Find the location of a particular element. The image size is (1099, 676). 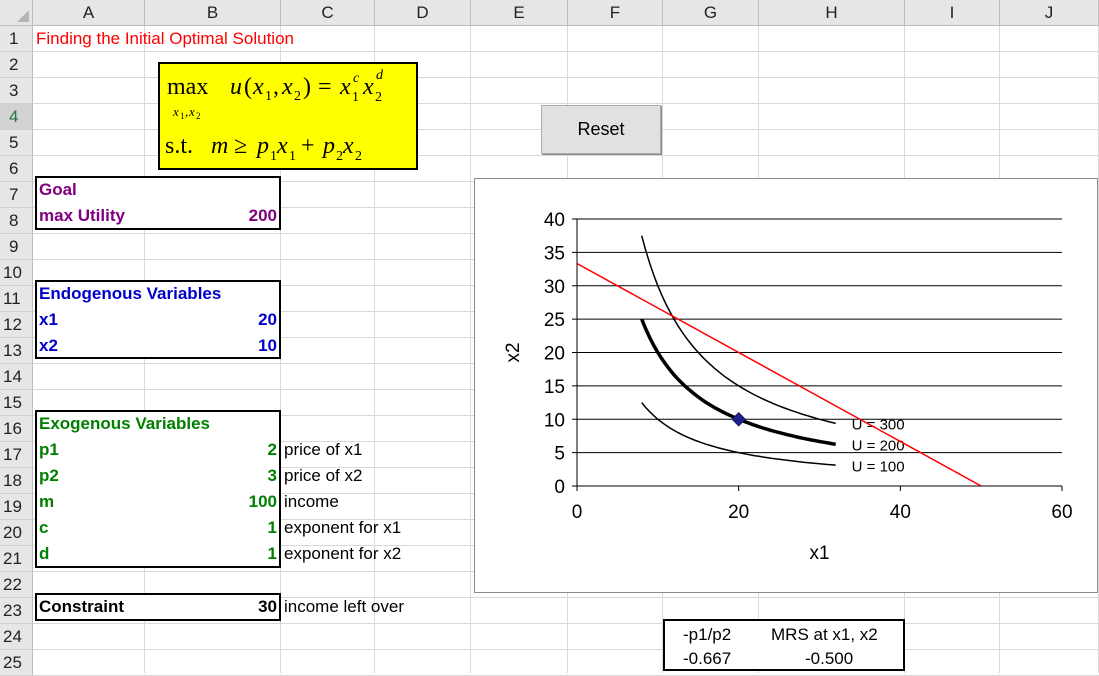

p2-value: 3 is located at coordinates (272, 475).